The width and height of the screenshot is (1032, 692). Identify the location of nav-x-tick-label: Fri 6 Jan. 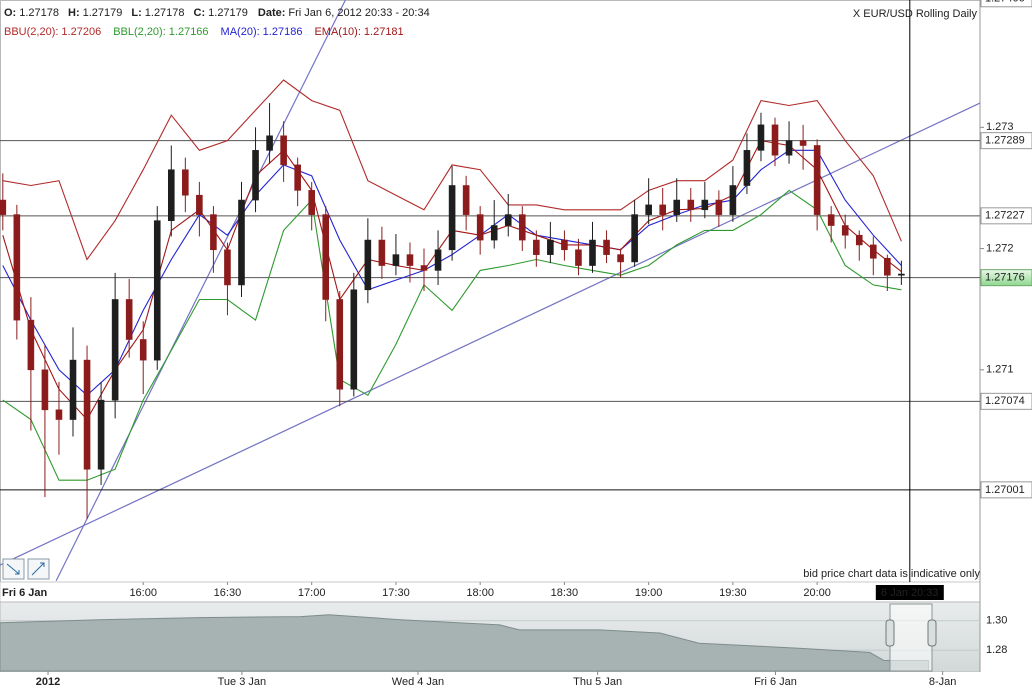
(775, 682).